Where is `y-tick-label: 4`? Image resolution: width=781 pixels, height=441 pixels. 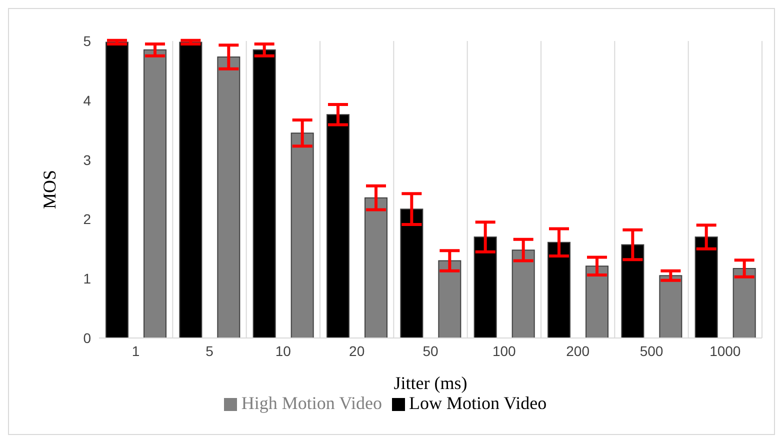
y-tick-label: 4 is located at coordinates (87, 100).